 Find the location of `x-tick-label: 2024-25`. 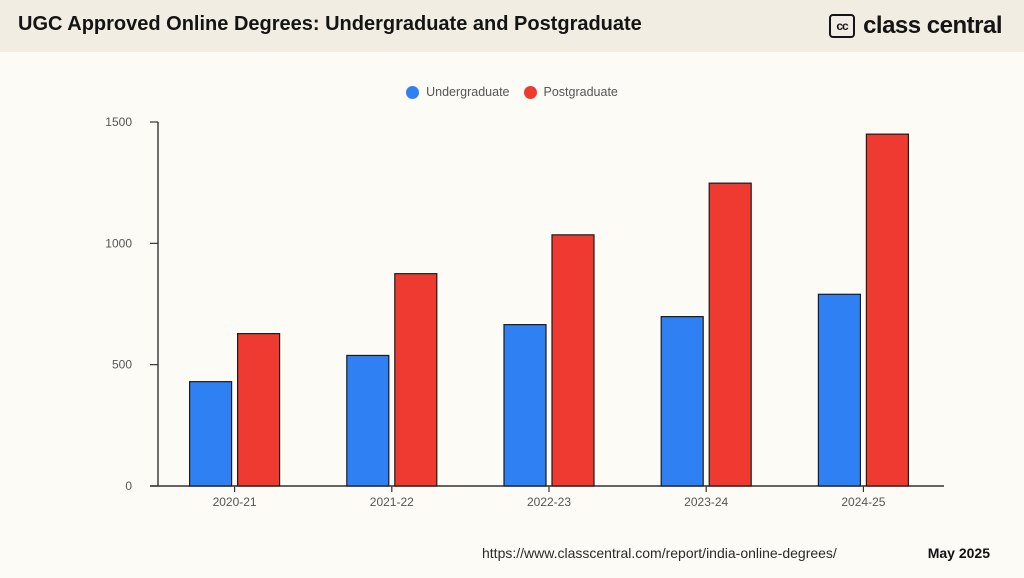

x-tick-label: 2024-25 is located at coordinates (863, 502).